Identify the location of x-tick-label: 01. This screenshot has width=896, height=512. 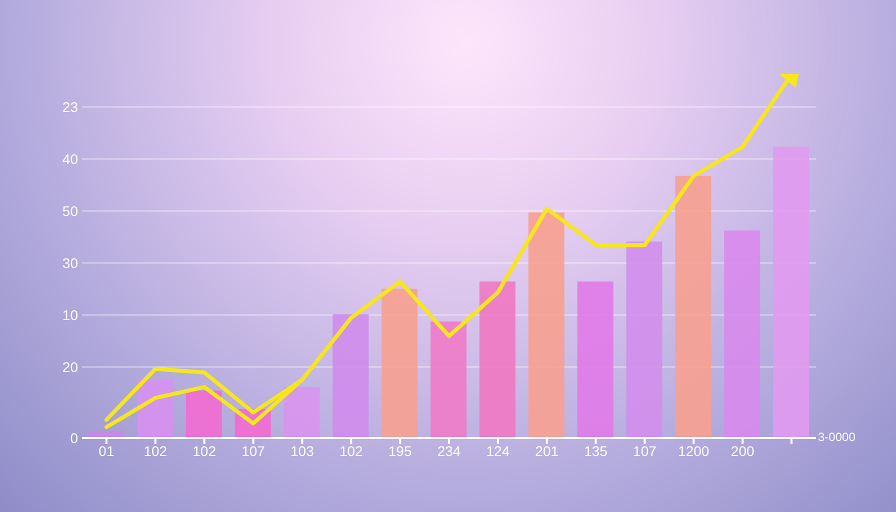
(106, 450).